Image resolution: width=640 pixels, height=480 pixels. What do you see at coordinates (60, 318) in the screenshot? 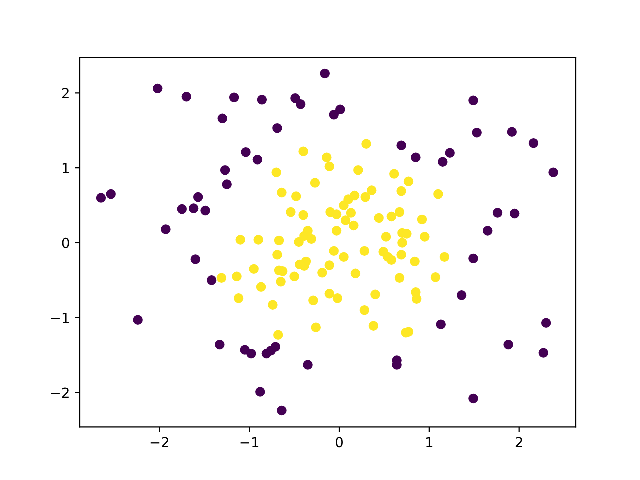
I see `y-tick-label: −1` at bounding box center [60, 318].